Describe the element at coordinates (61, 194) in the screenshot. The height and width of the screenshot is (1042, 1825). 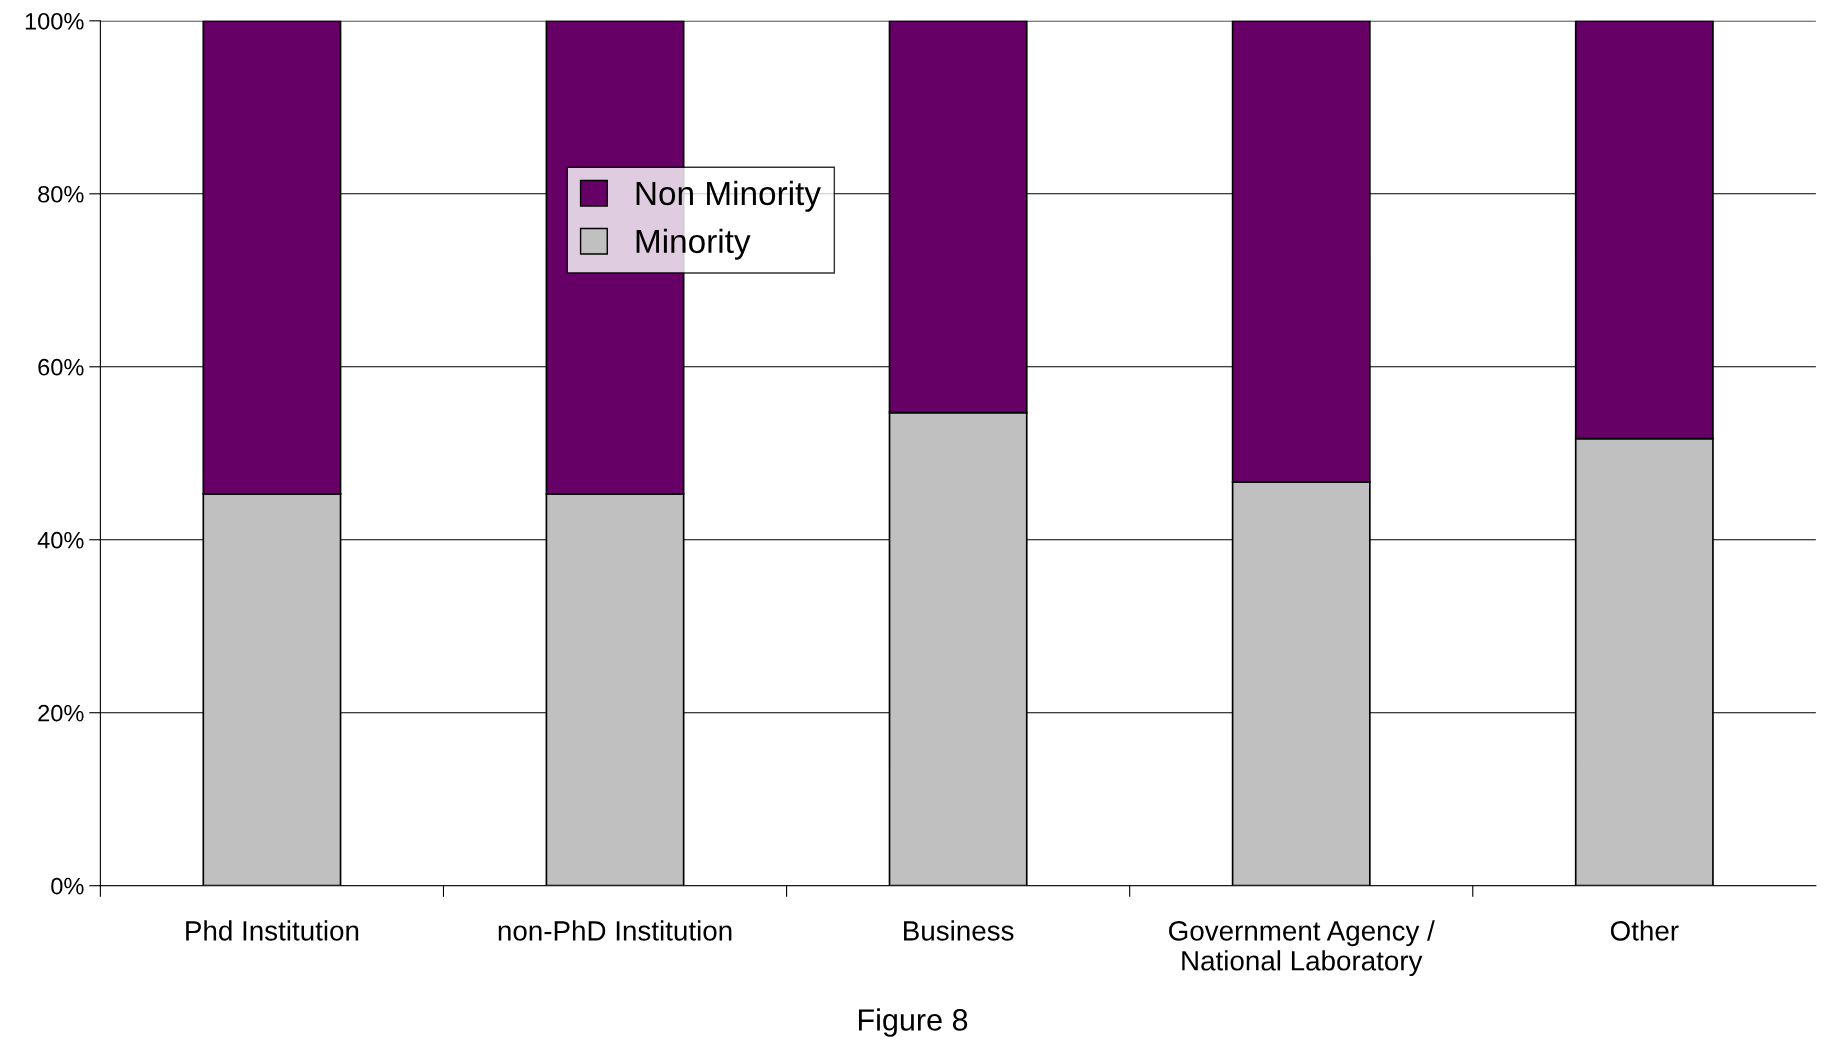
I see `y-tick-label: 80%` at that location.